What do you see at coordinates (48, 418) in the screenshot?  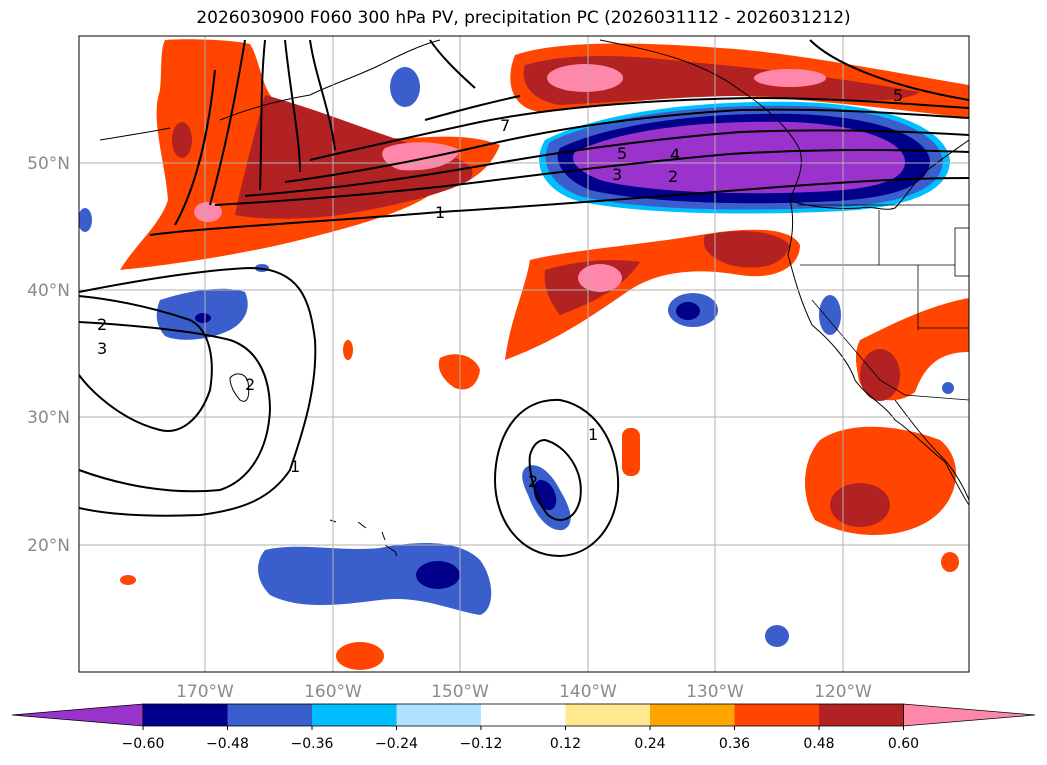 I see `svg-text: 30°N` at bounding box center [48, 418].